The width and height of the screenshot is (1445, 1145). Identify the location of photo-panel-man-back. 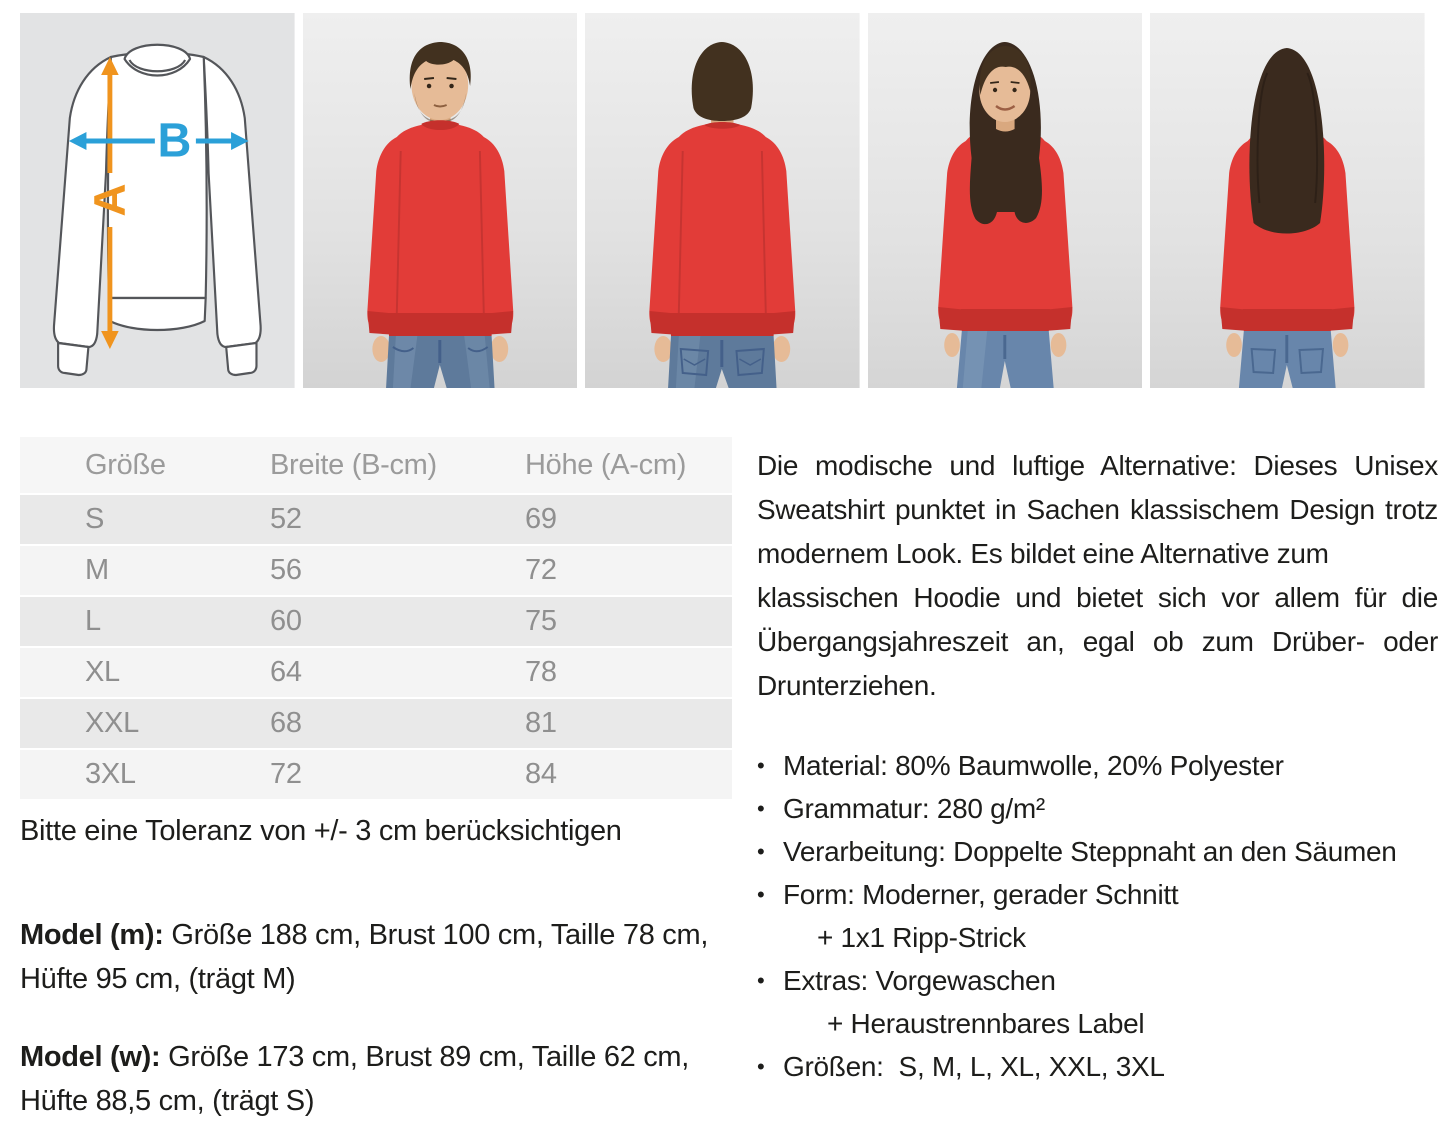
(722, 200).